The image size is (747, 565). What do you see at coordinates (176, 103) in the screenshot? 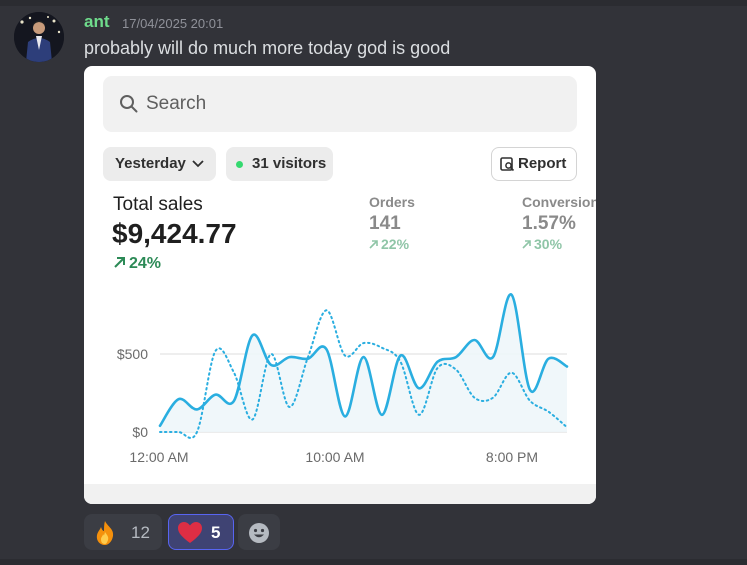
I see `search-placeholder: Search` at bounding box center [176, 103].